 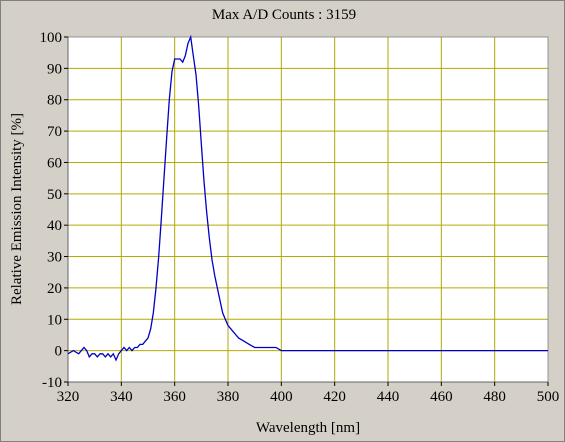 What do you see at coordinates (308, 397) in the screenshot?
I see `x-tick-labels: 320 340 360 380 400 420 440 460 480 500` at bounding box center [308, 397].